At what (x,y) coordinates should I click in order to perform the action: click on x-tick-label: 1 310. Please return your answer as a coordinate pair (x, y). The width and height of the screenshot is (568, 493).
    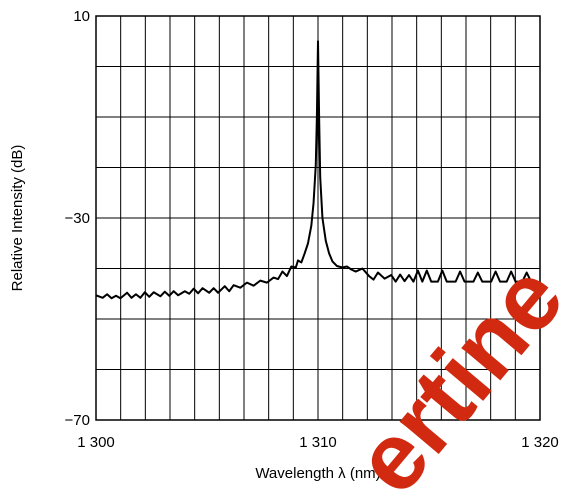
    Looking at the image, I should click on (318, 442).